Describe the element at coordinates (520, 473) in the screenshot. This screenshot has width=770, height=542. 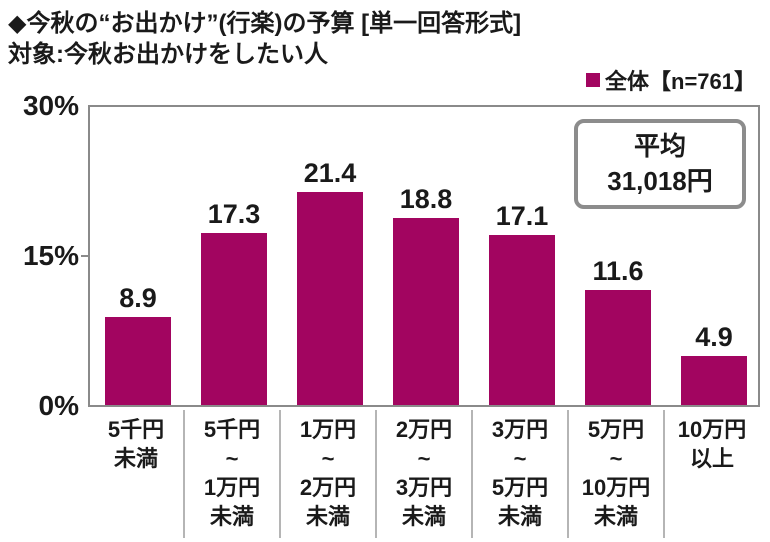
I see `x-axis-category-label: 3万円 ~ 5万円 未満` at that location.